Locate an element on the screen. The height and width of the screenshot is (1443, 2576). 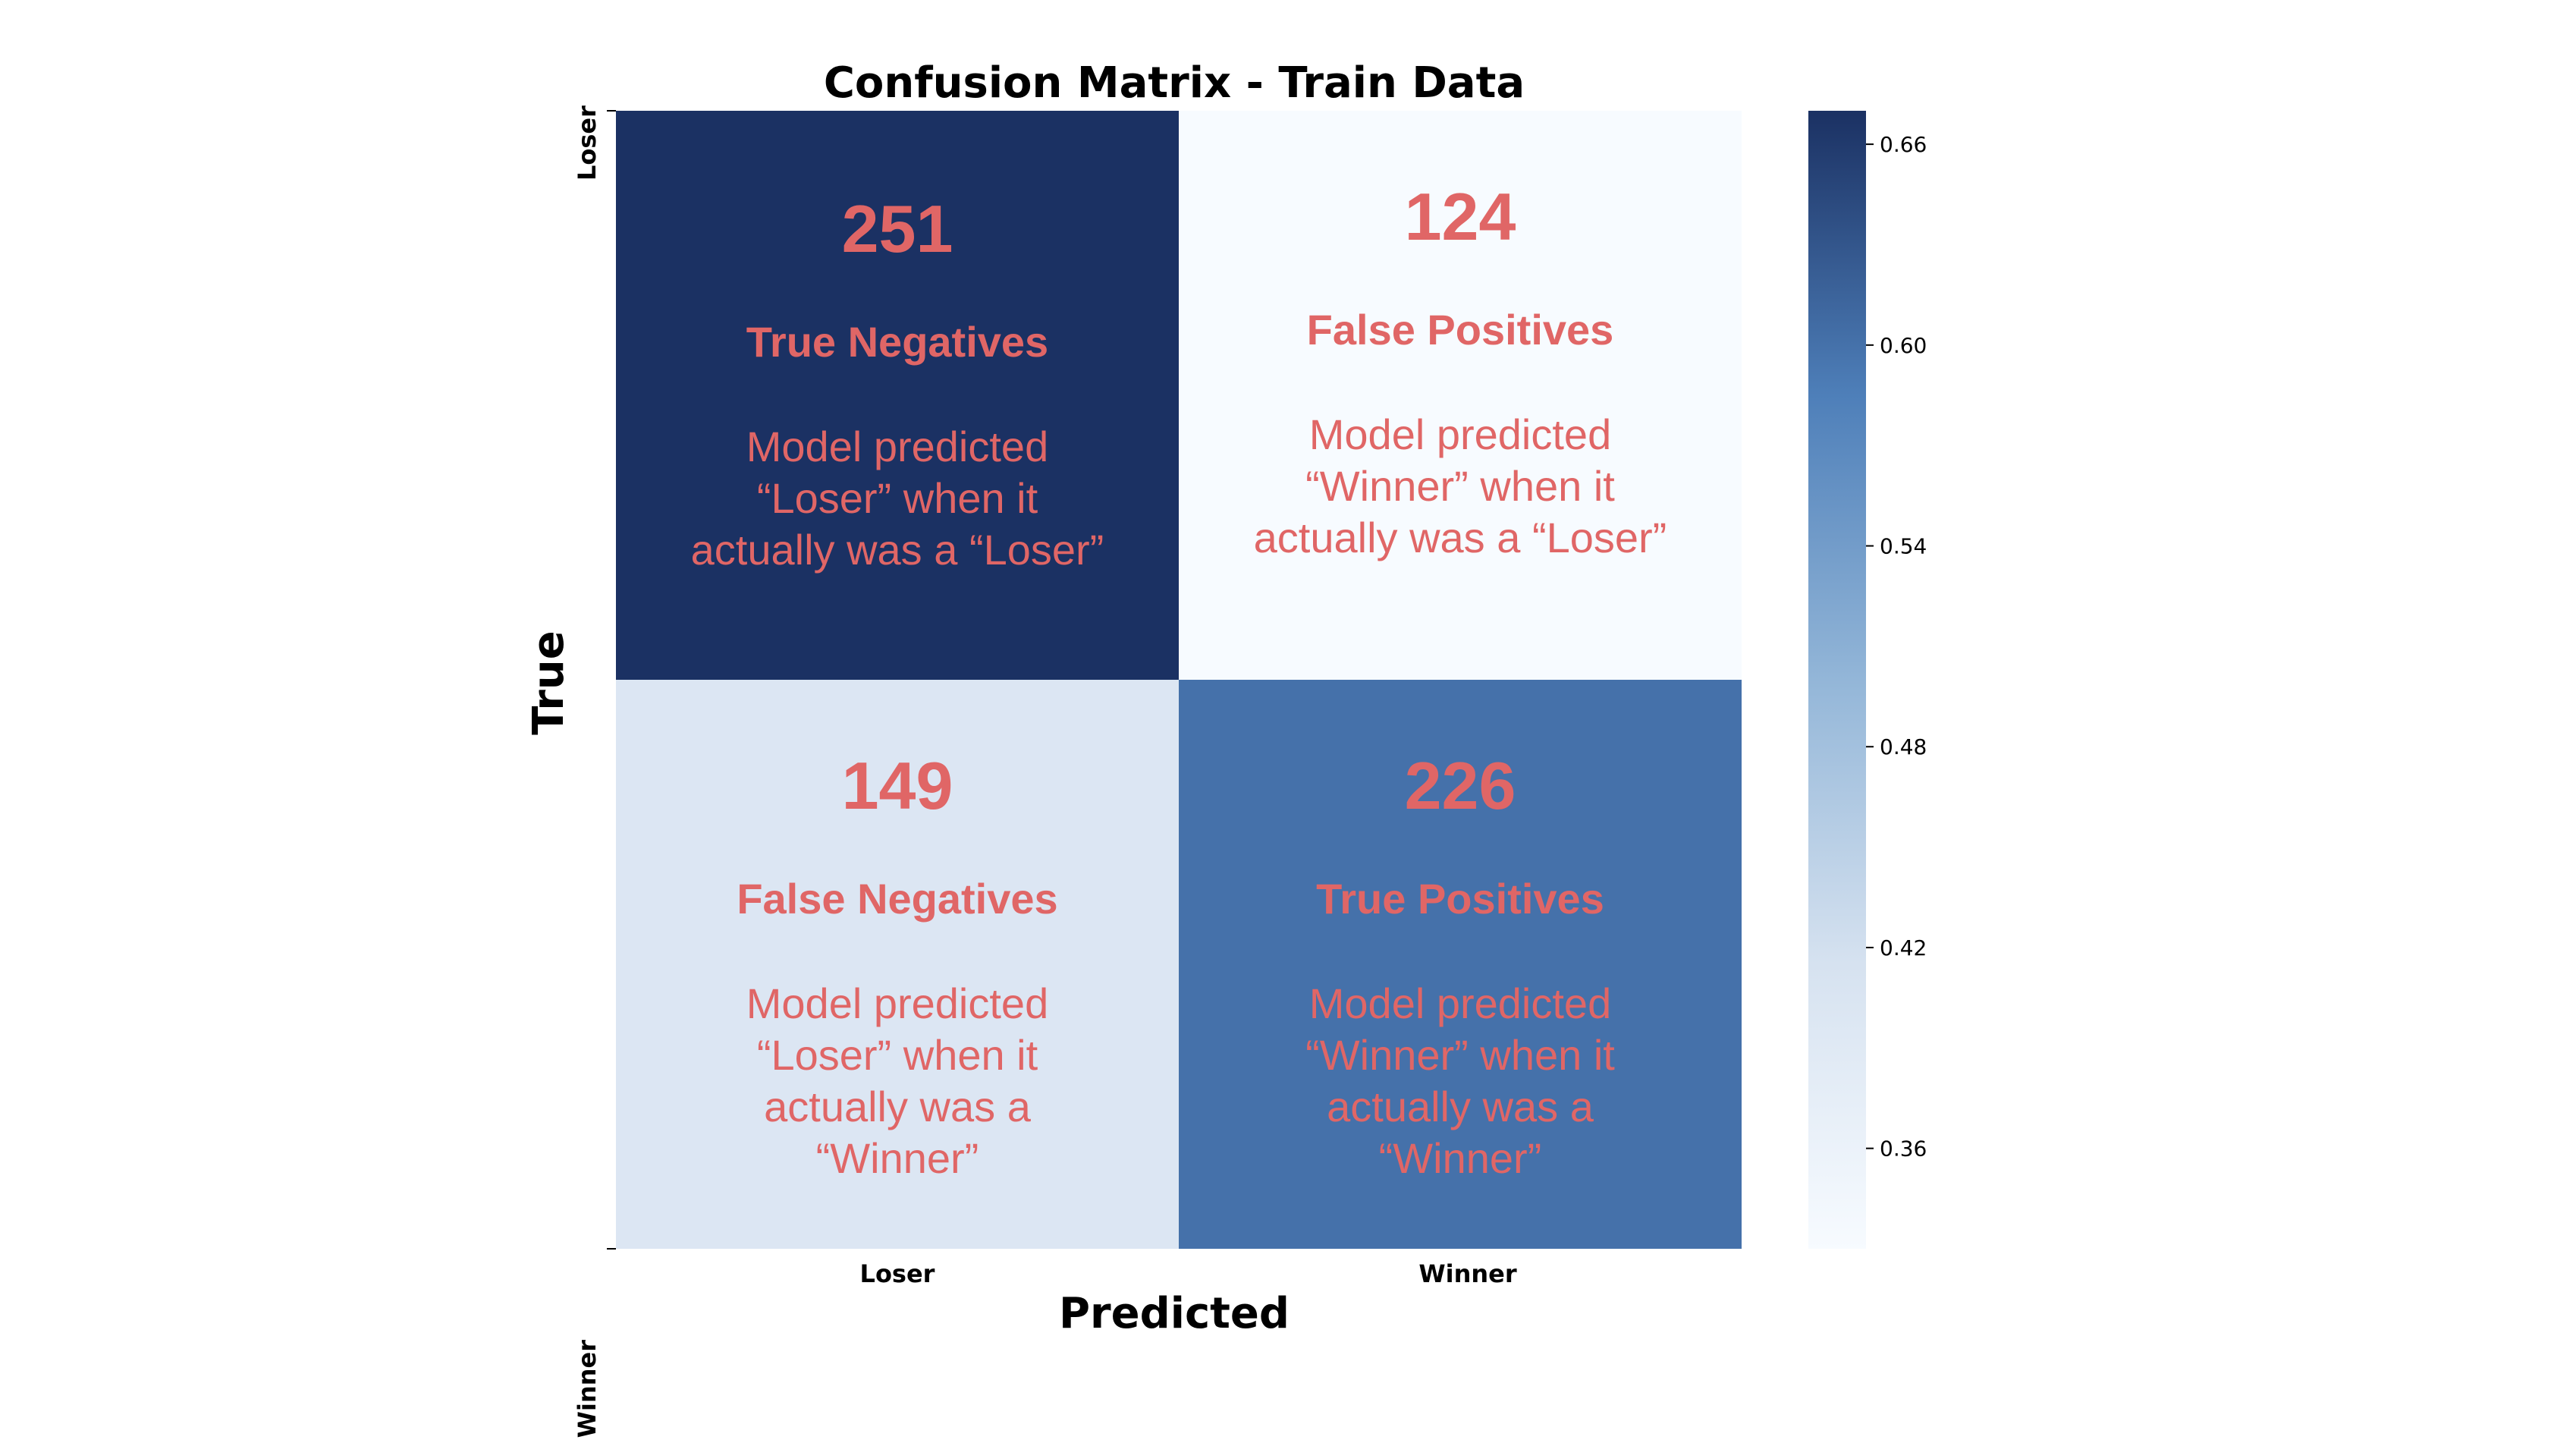
cell-count: 124 is located at coordinates (1460, 216).